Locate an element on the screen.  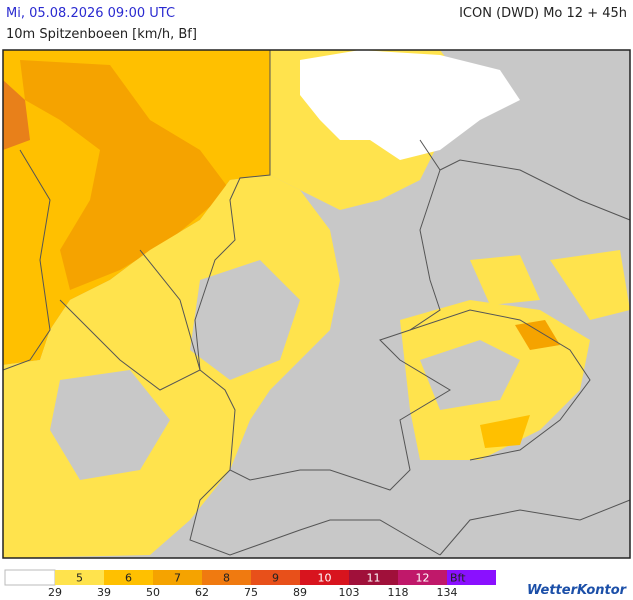
legend-threshold: 75 is located at coordinates (251, 592).